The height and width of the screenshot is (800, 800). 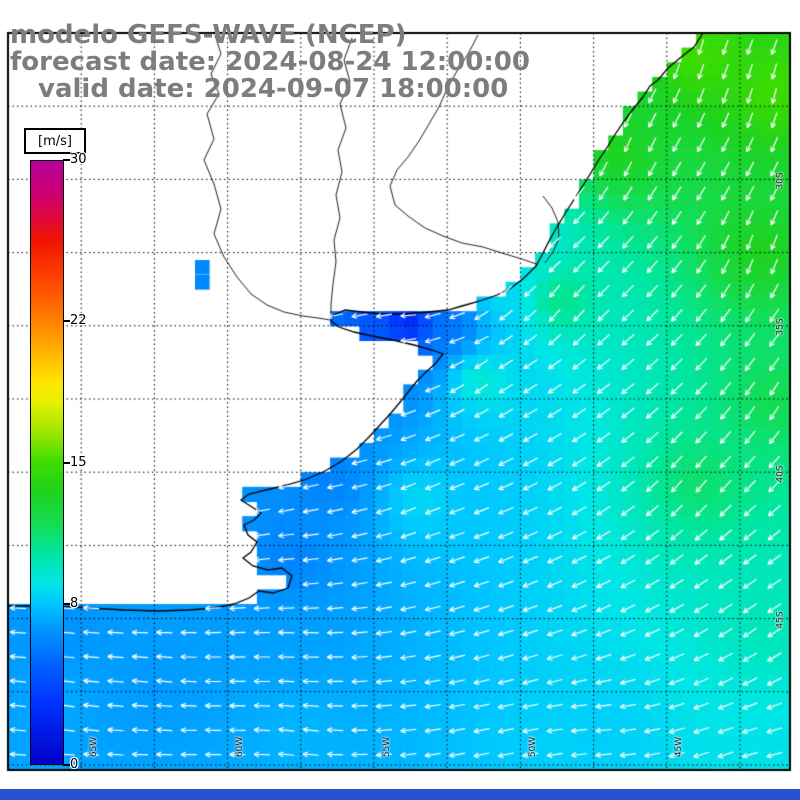 I want to click on lat-label: 30S, so click(x=780, y=181).